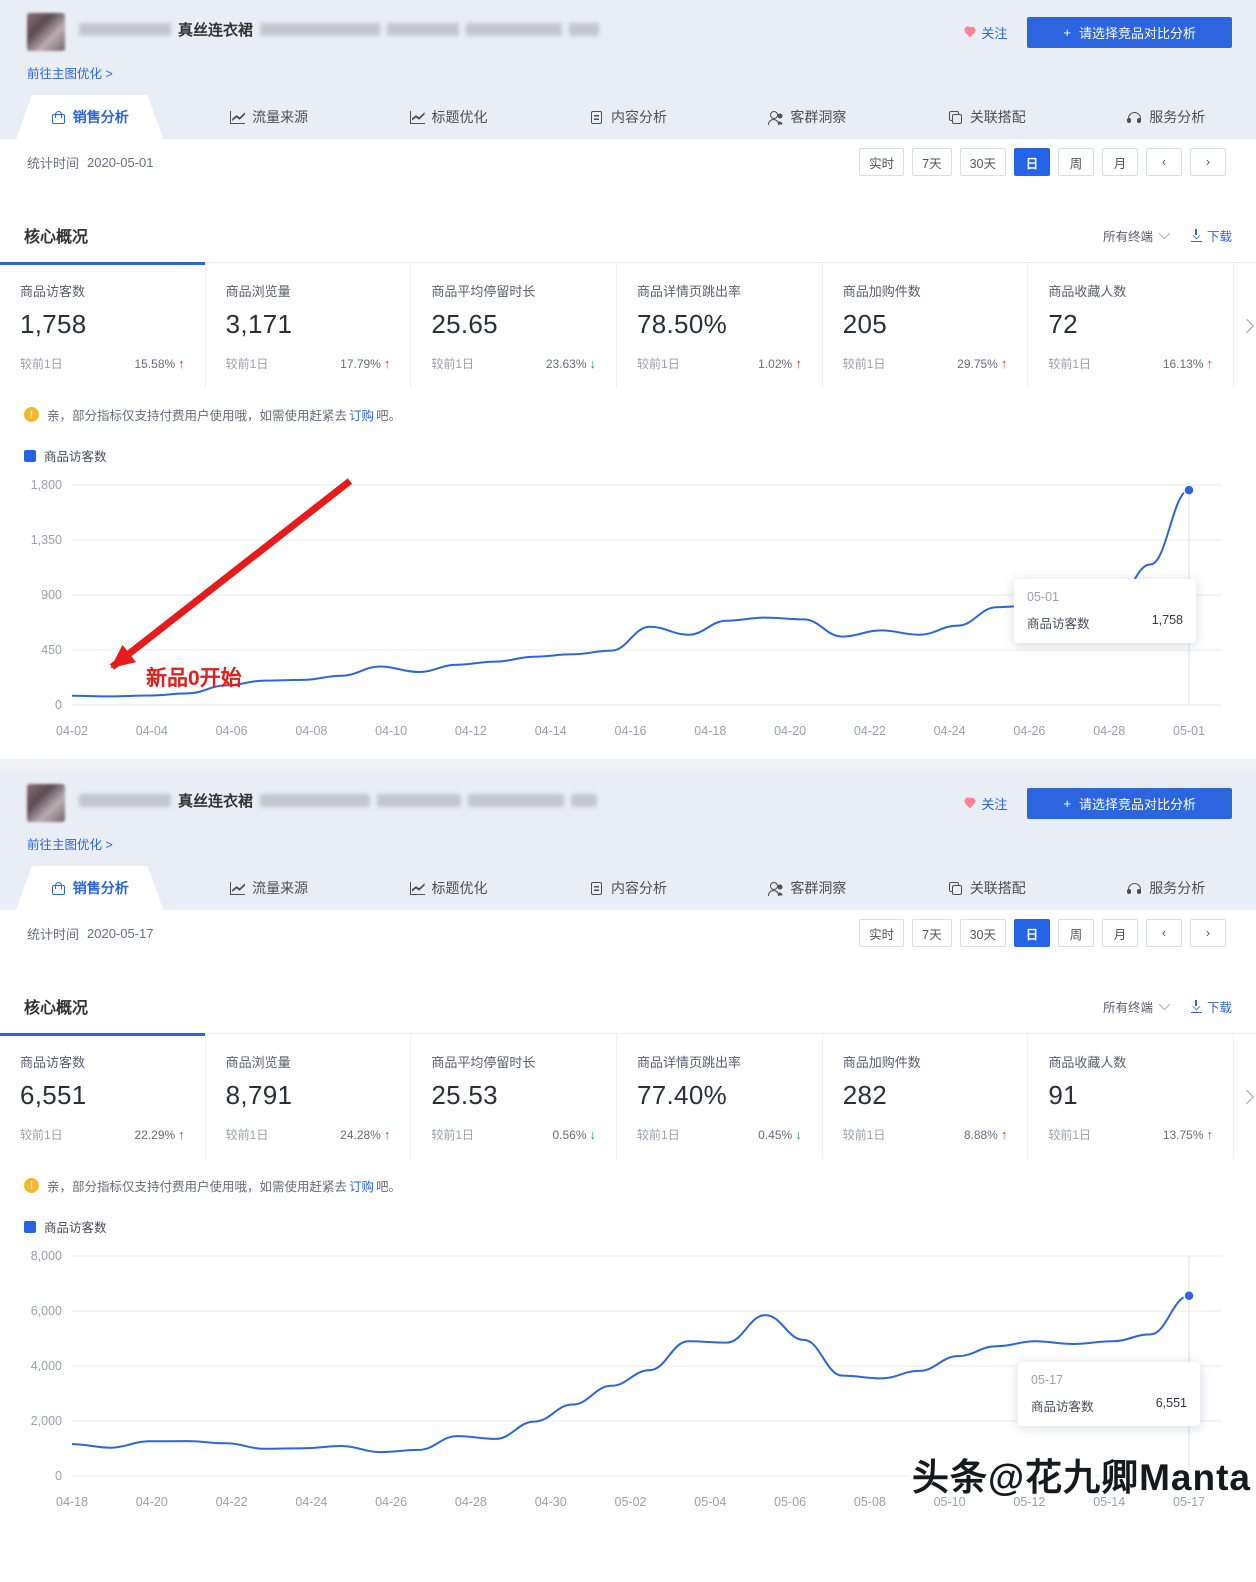 The width and height of the screenshot is (1256, 1582). What do you see at coordinates (338, 800) in the screenshot?
I see `product-title: 真丝连衣裙` at bounding box center [338, 800].